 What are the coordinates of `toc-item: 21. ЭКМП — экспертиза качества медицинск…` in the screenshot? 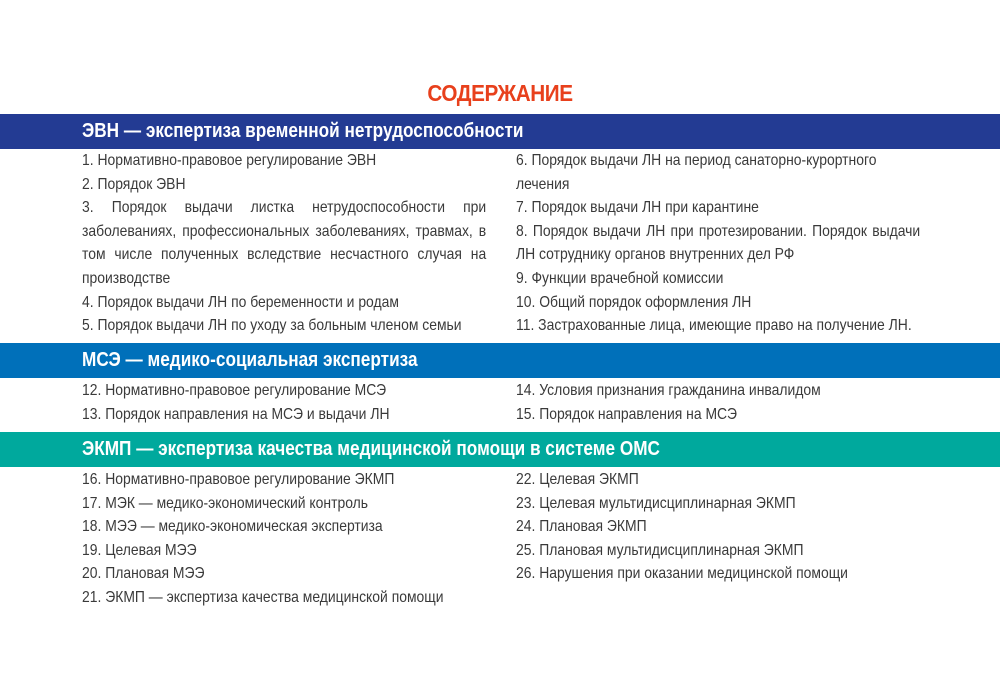 It's located at (284, 598).